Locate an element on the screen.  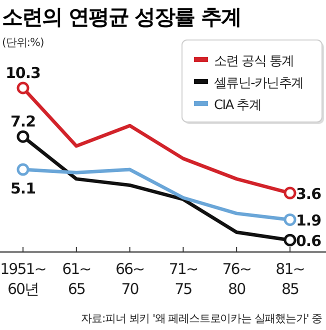
legend-label: 셀류닌-카닌추계 is located at coordinates (259, 83).